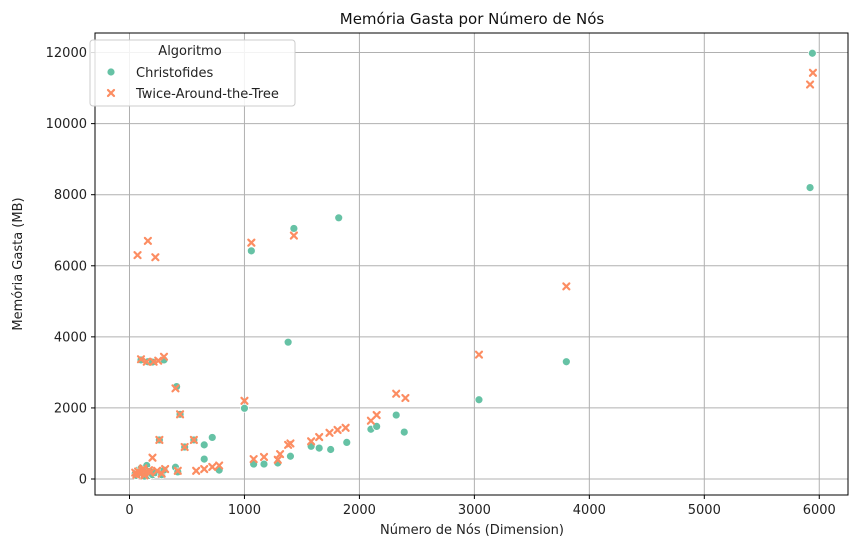 Image resolution: width=868 pixels, height=548 pixels. What do you see at coordinates (18, 263) in the screenshot?
I see `y-axis-title: Memória Gasta (MB)` at bounding box center [18, 263].